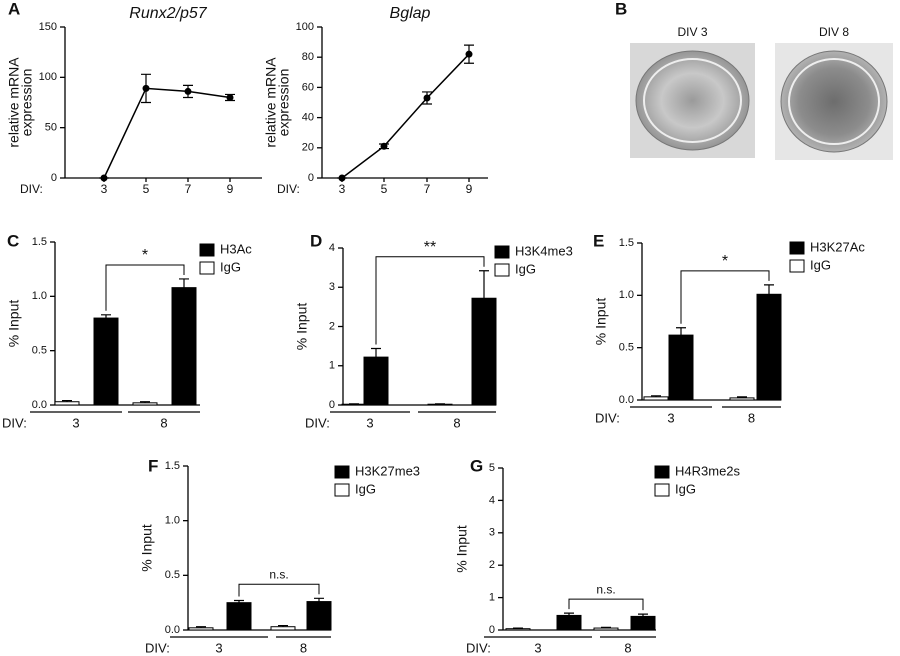 The image size is (900, 656). Describe the element at coordinates (308, 148) in the screenshot. I see `y-tick-label: 20` at that location.